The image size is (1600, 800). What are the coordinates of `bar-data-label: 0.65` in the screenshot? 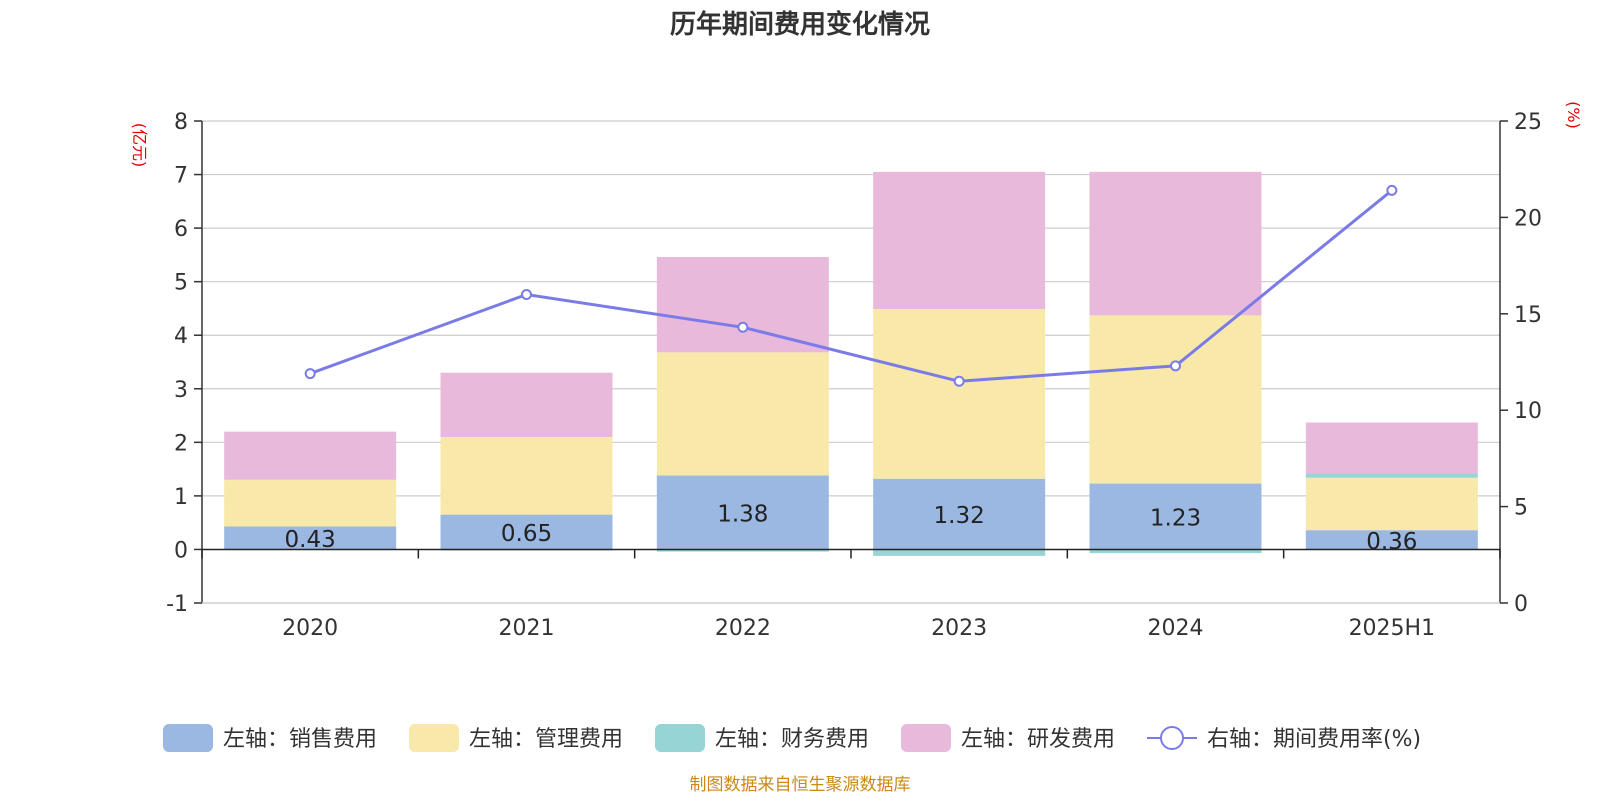 It's located at (526, 534).